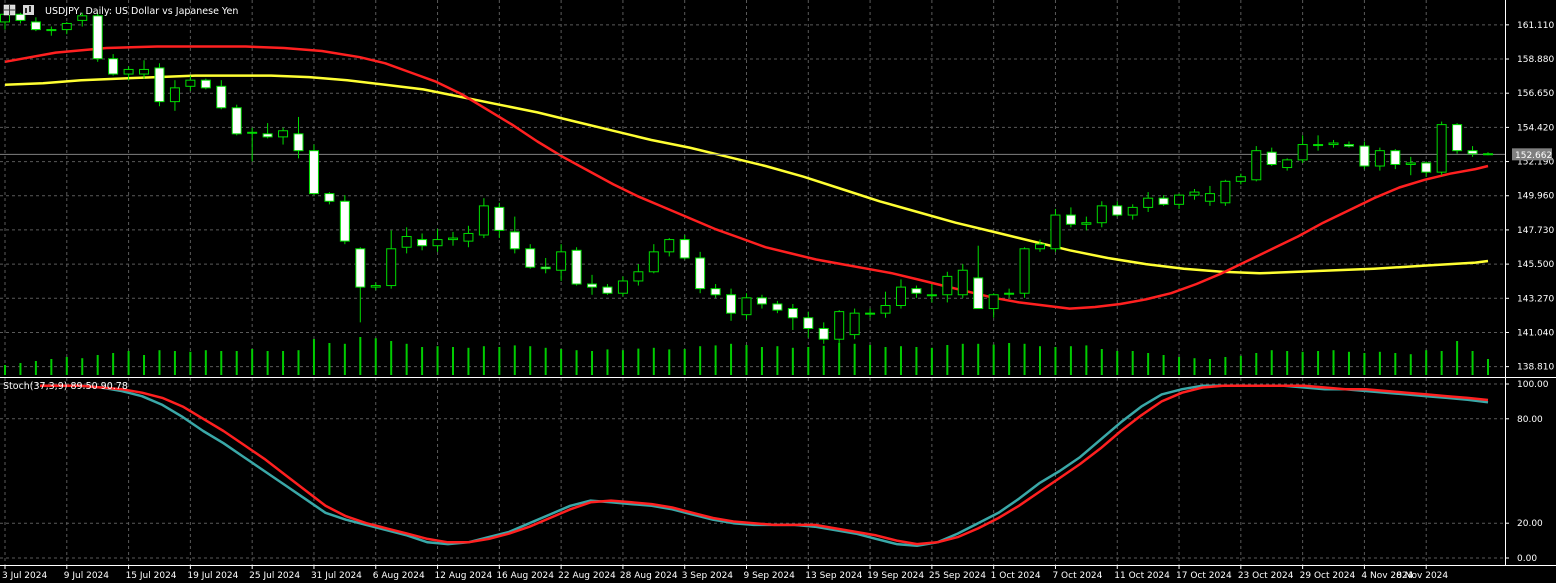  Describe the element at coordinates (1535, 231) in the screenshot. I see `price-tick-label: 147.730` at that location.